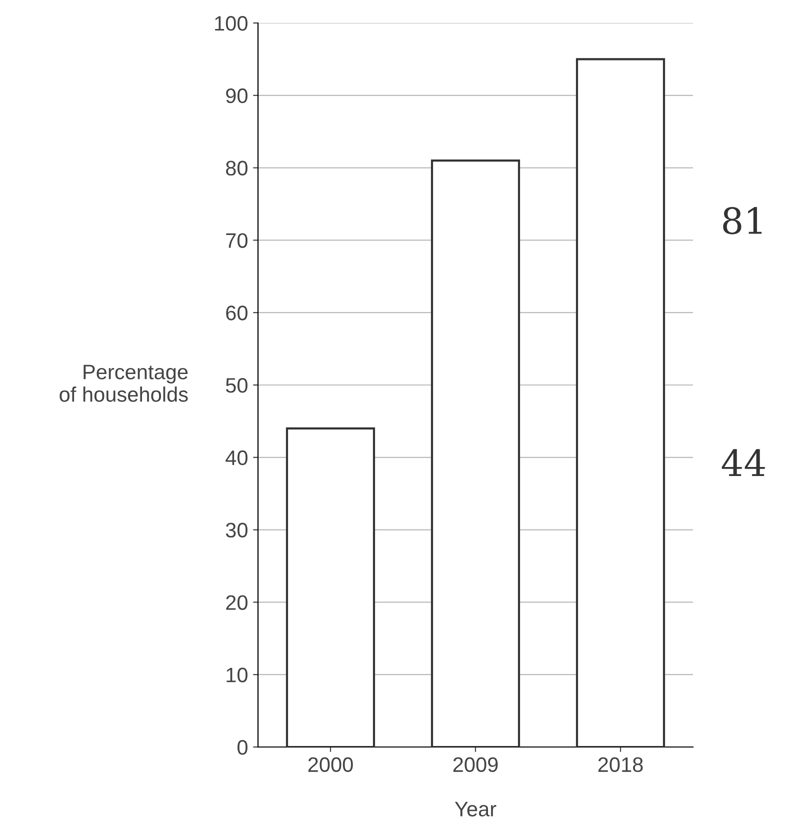 The width and height of the screenshot is (804, 835). I want to click on text: 44, so click(743, 462).